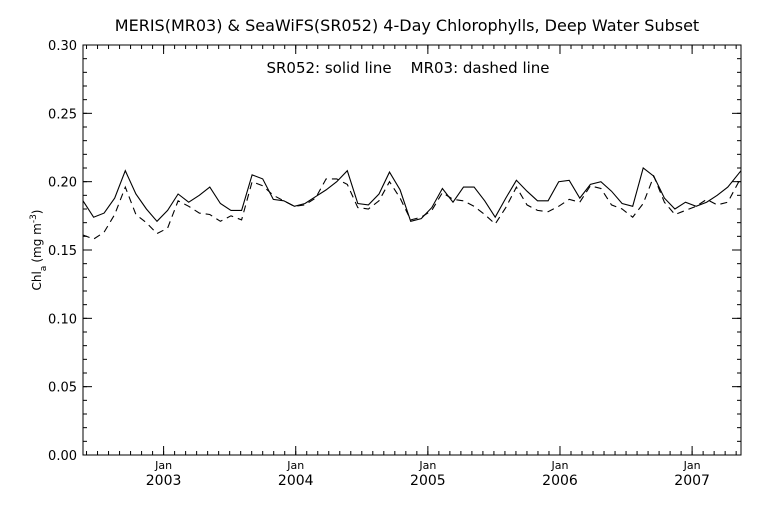  Describe the element at coordinates (34, 218) in the screenshot. I see `y-axis-label-exponent: -3` at that location.